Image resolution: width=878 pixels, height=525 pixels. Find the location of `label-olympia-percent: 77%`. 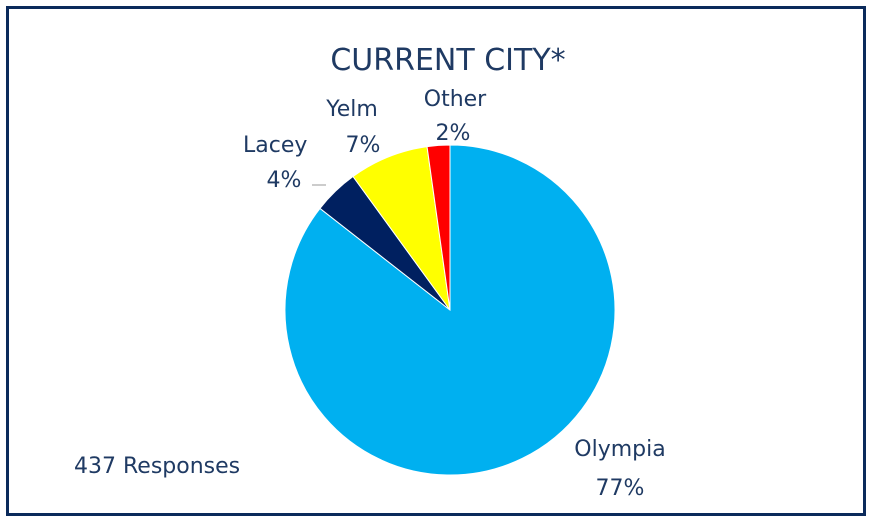

label-olympia-percent: 77% is located at coordinates (620, 488).